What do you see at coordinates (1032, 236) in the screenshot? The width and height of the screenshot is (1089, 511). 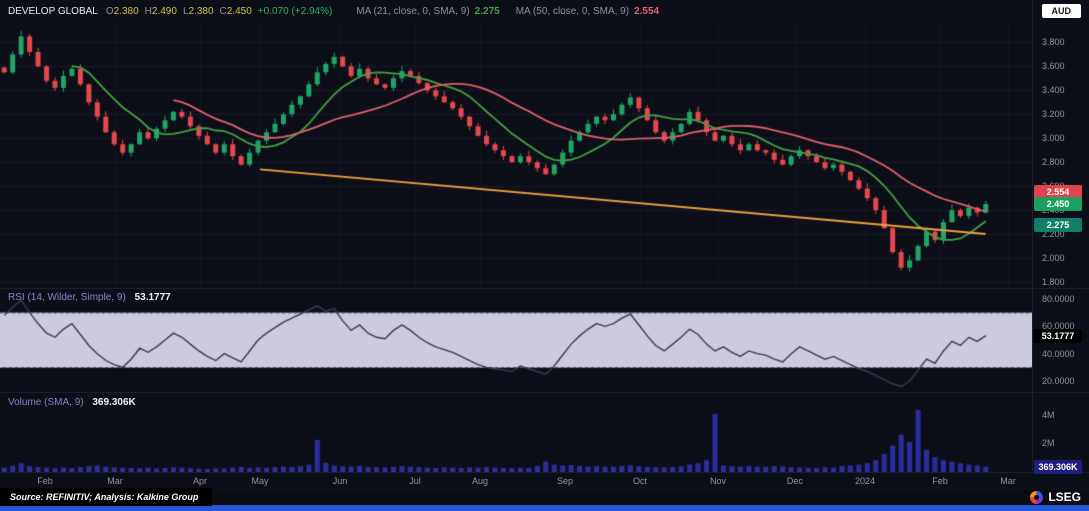 I see `axis-divider` at bounding box center [1032, 236].